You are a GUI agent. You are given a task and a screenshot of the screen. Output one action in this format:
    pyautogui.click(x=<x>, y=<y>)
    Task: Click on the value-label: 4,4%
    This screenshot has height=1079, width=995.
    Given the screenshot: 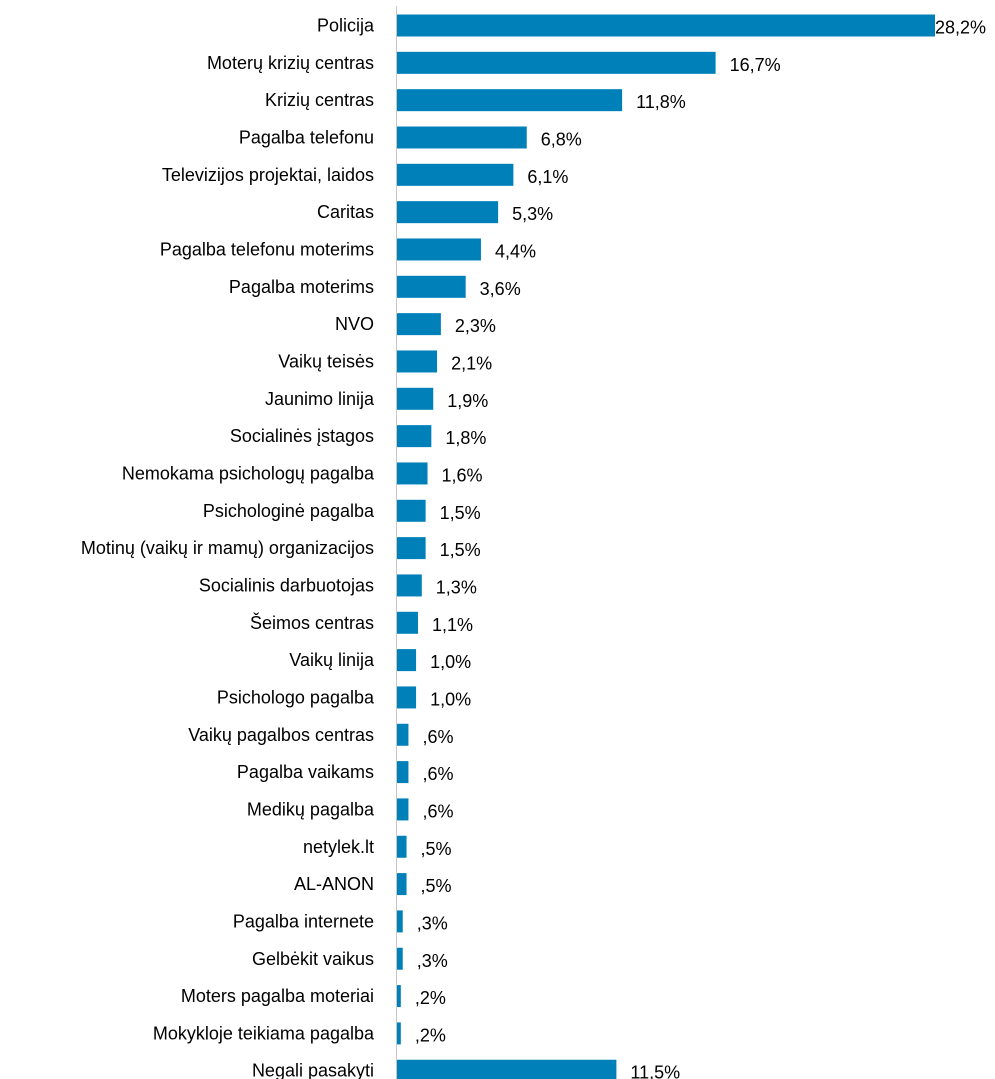 What is the action you would take?
    pyautogui.click(x=515, y=251)
    